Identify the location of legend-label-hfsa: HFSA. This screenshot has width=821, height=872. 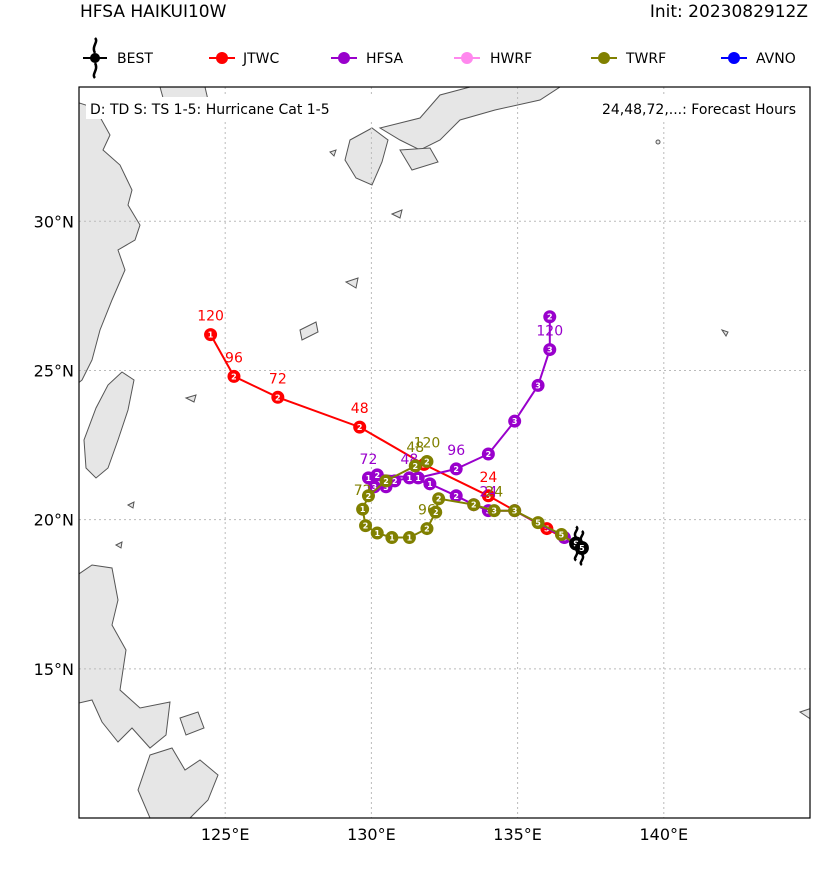
(384, 59).